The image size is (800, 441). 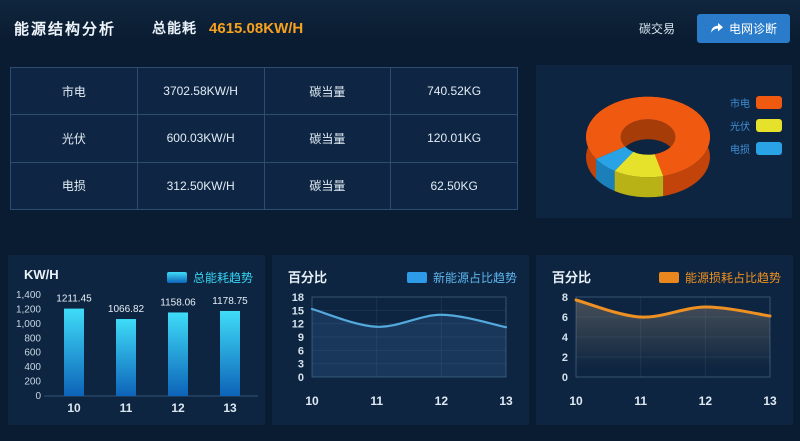 What do you see at coordinates (656, 28) in the screenshot?
I see `carbon-trade-link: 碳交易` at bounding box center [656, 28].